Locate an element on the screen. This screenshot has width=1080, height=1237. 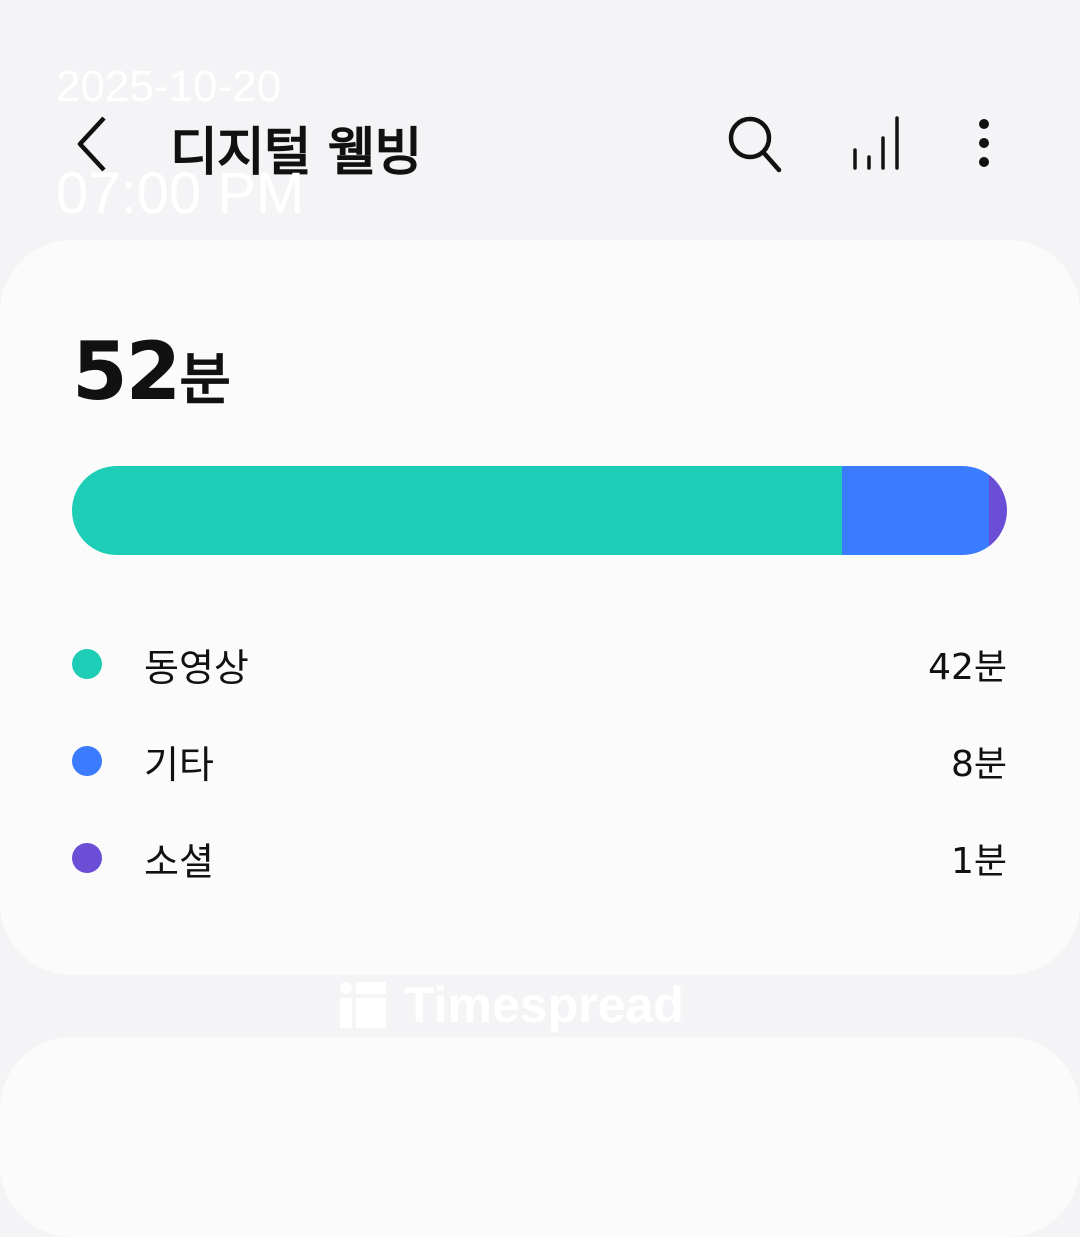
timespread-logo-icon is located at coordinates (363, 1005).